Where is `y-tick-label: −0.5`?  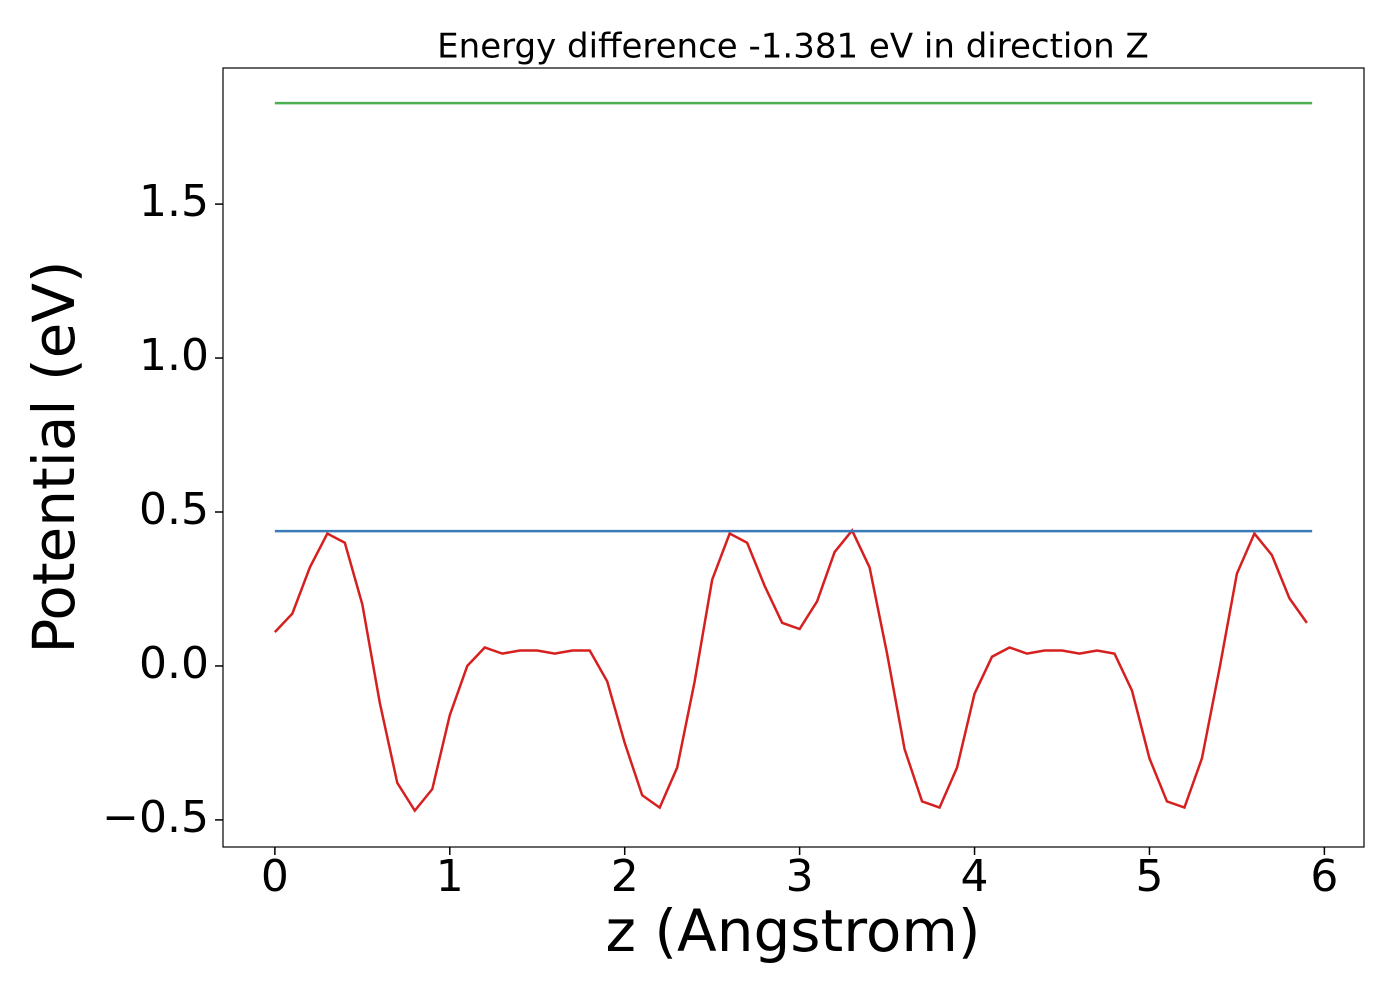 y-tick-label: −0.5 is located at coordinates (155, 817).